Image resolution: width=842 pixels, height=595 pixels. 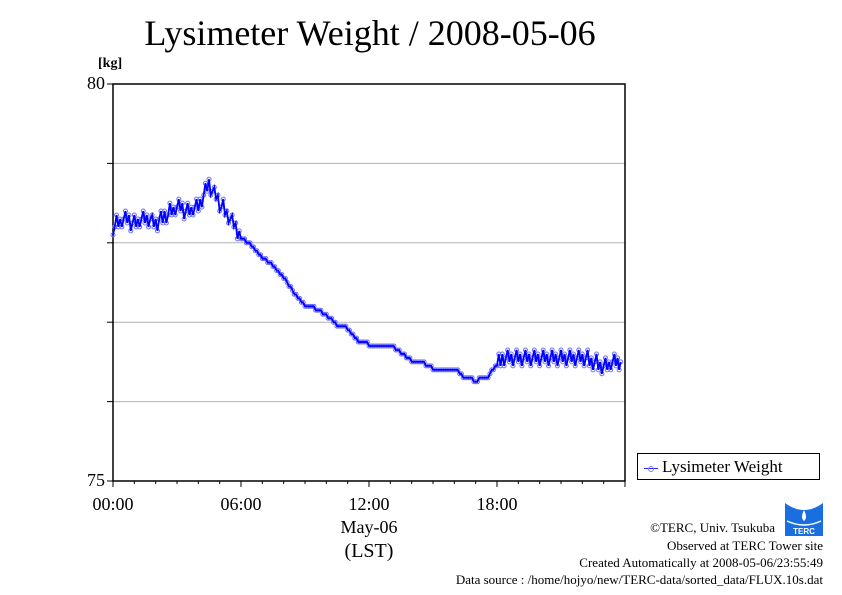 I want to click on chart-title: Lysimeter Weight / 2008-05-06, so click(x=370, y=33).